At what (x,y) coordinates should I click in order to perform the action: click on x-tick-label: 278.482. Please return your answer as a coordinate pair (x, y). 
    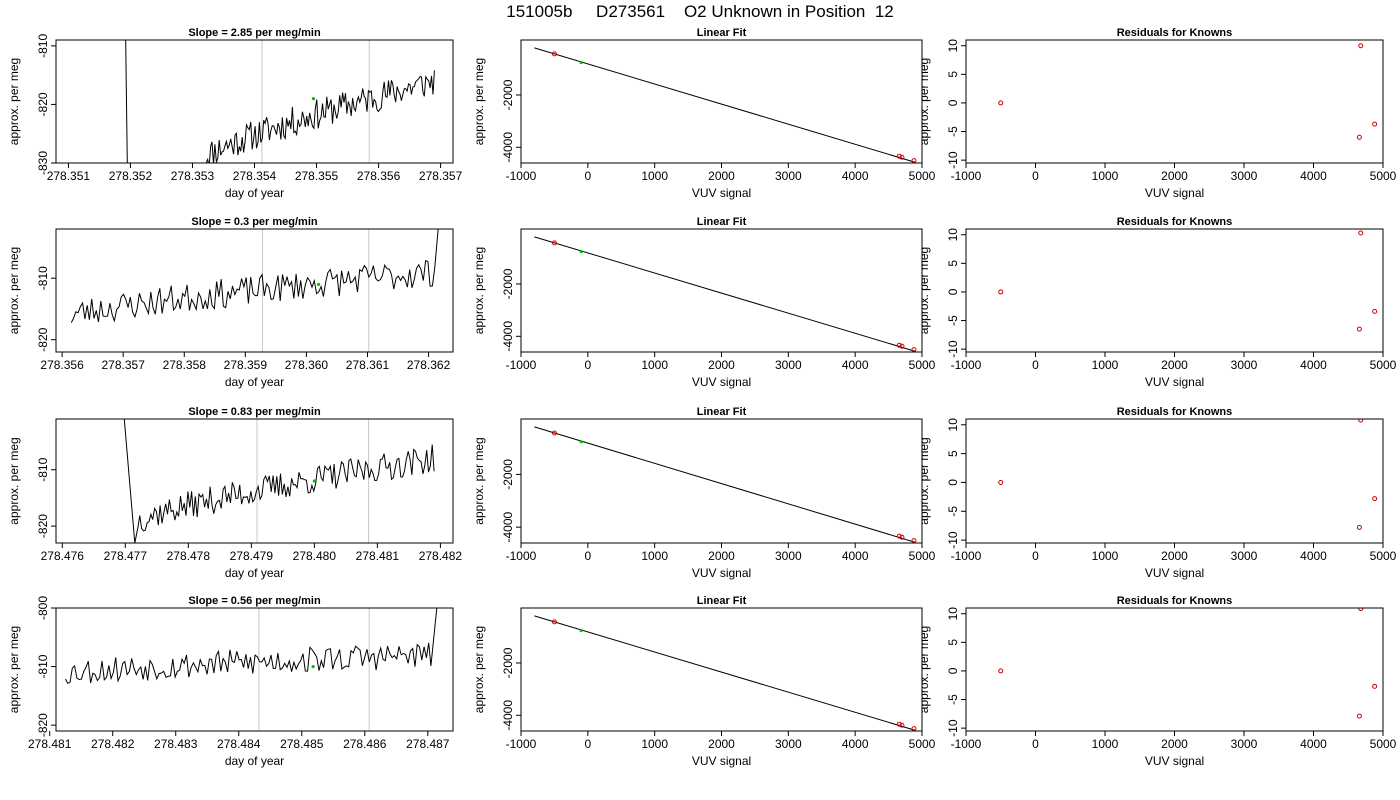
    Looking at the image, I should click on (441, 556).